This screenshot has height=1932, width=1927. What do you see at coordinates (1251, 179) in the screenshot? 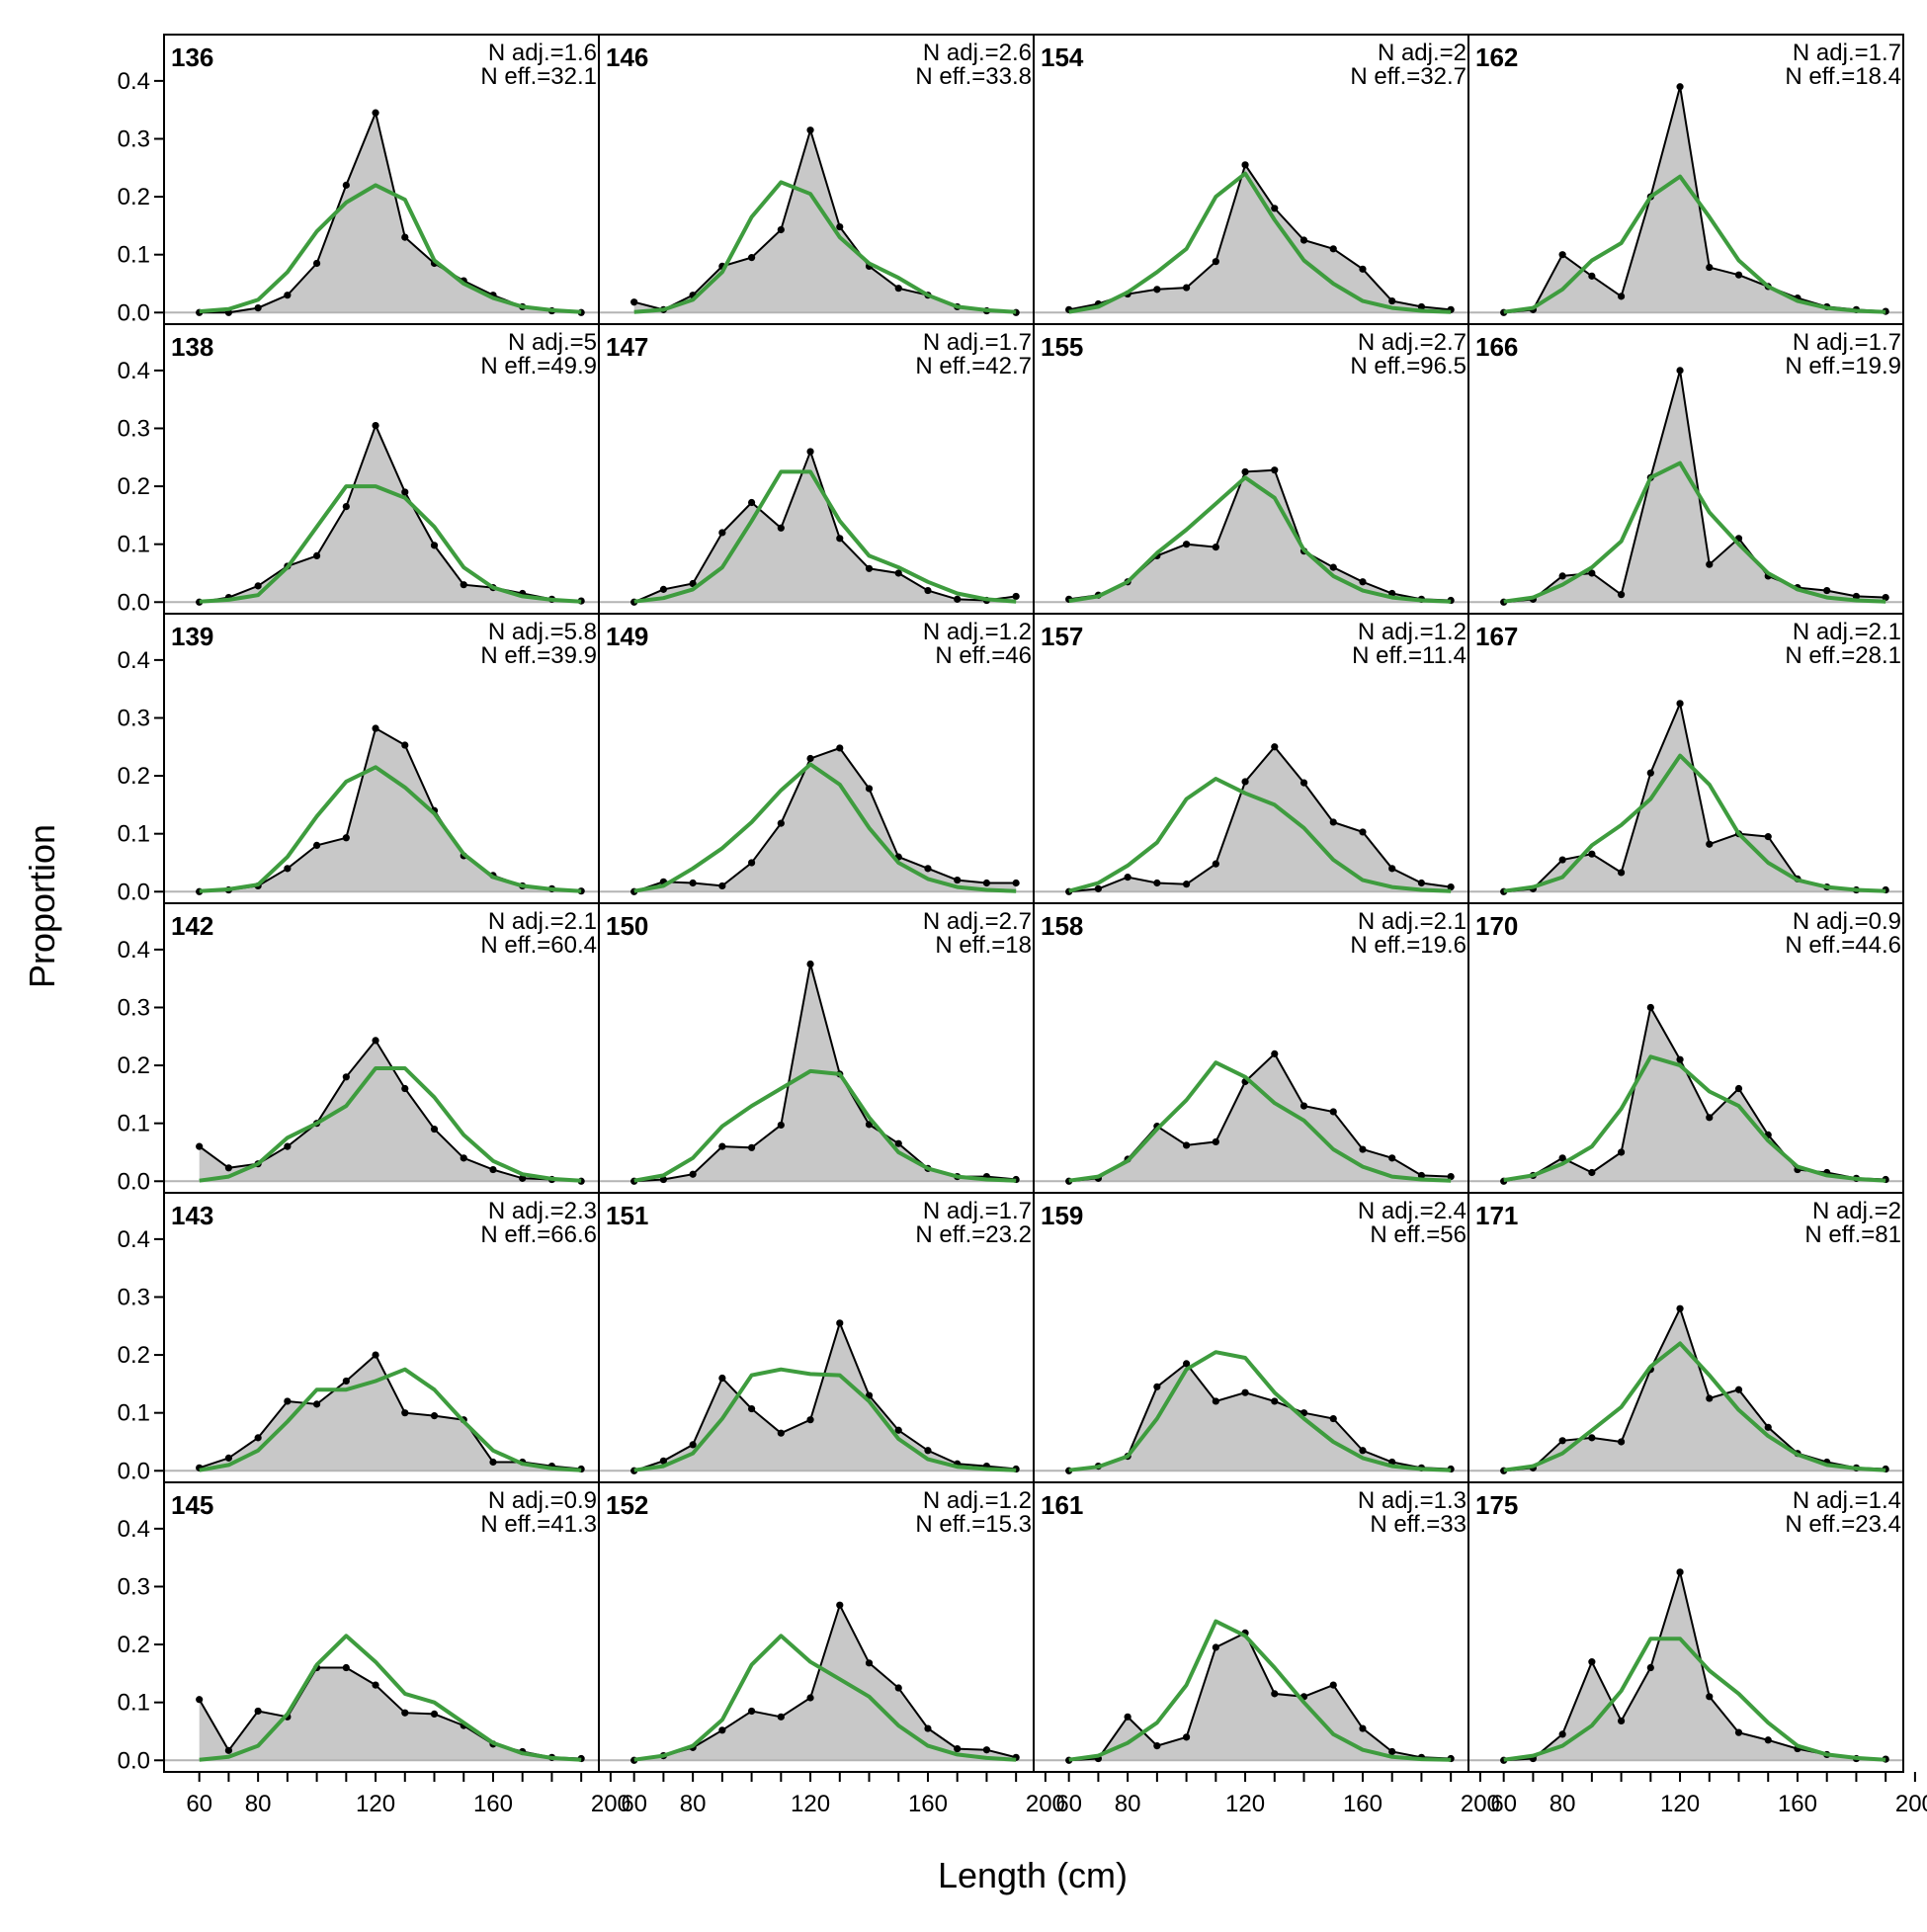
I see `panel-154: 154 N adj.=2N eff.=32.7` at bounding box center [1251, 179].